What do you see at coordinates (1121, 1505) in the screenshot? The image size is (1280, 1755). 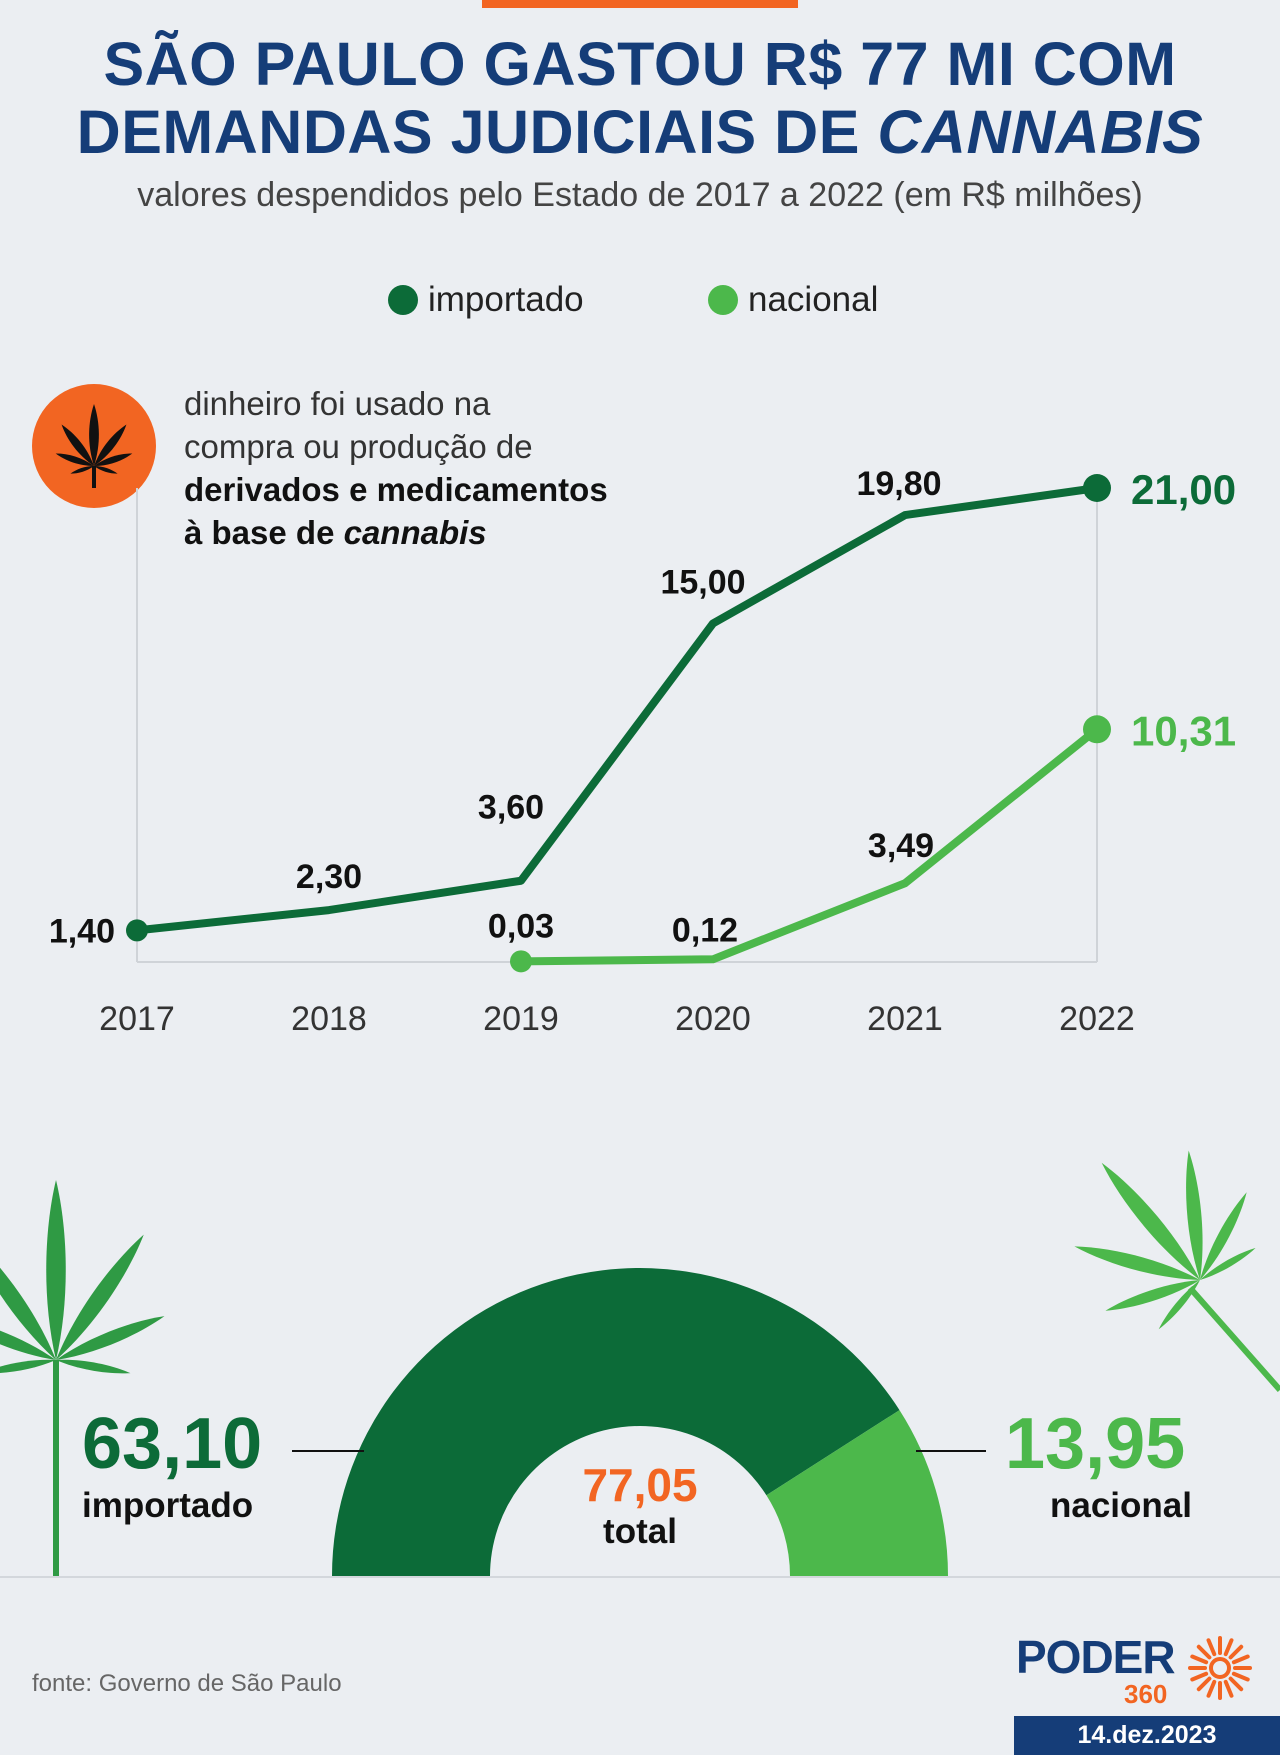 I see `nacional-total-label: nacional` at bounding box center [1121, 1505].